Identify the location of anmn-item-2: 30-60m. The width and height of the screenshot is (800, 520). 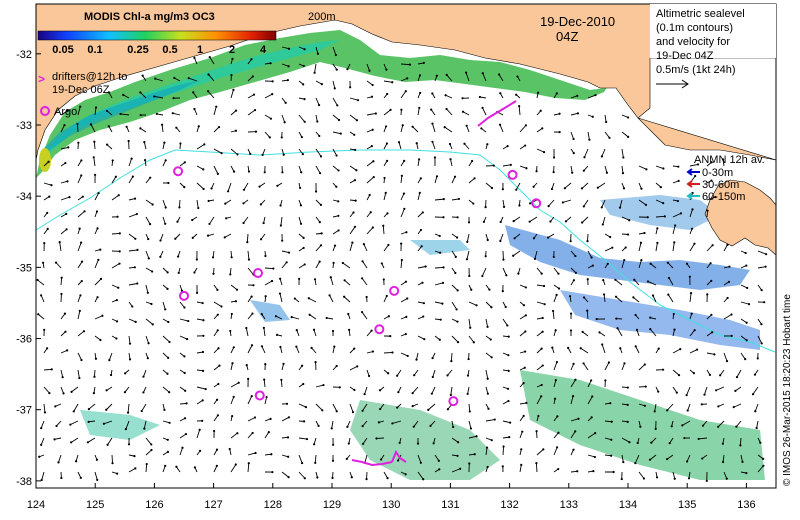
(720, 185).